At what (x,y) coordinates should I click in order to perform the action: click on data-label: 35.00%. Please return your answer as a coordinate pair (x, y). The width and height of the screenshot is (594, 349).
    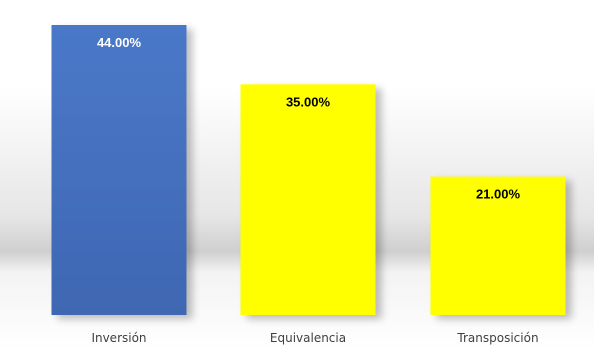
    Looking at the image, I should click on (308, 101).